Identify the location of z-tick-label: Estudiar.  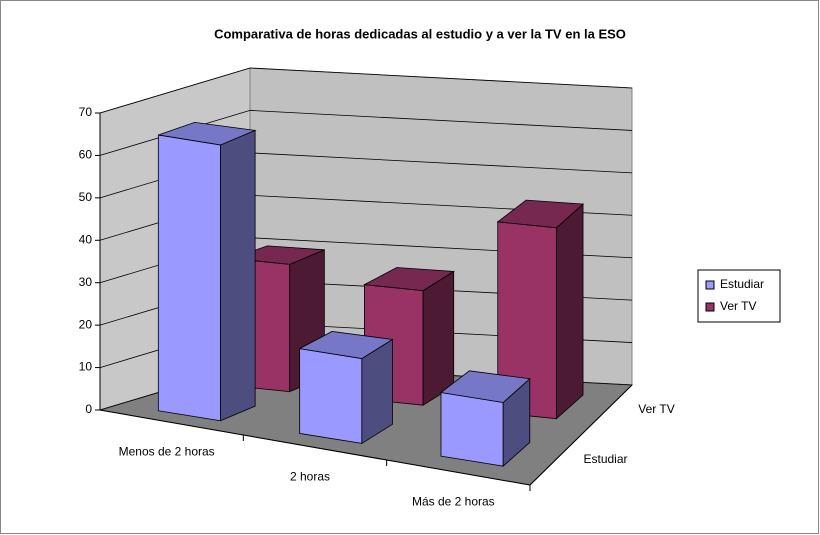
(605, 459).